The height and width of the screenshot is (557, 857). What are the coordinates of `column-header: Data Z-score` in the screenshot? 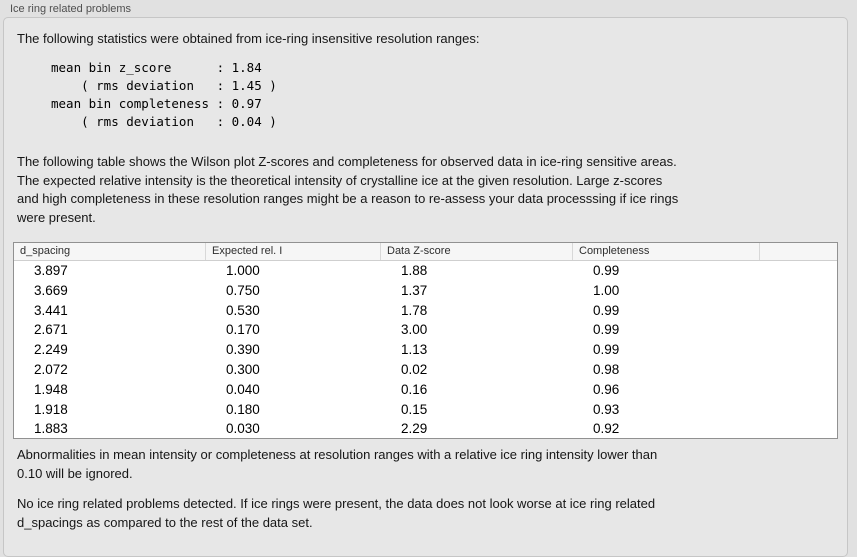 It's located at (477, 251).